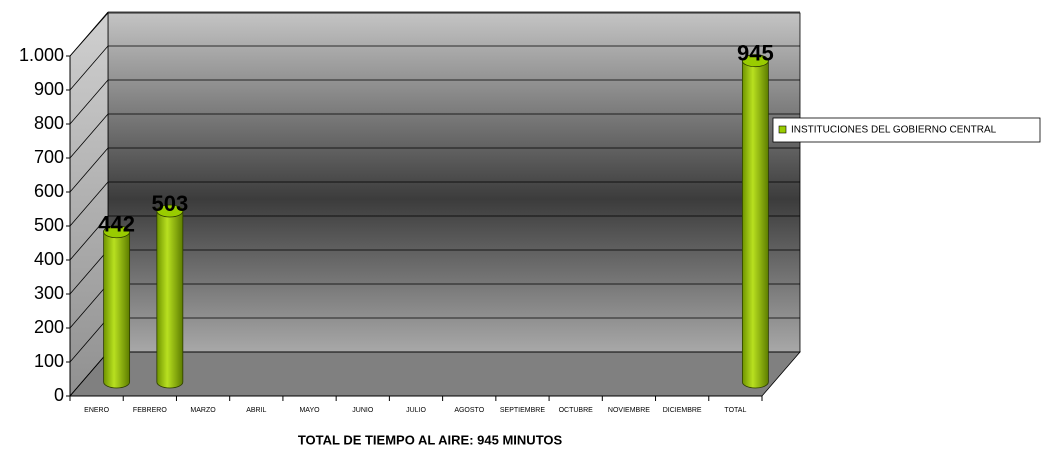 Image resolution: width=1041 pixels, height=451 pixels. Describe the element at coordinates (41, 55) in the screenshot. I see `y-tick-label: 1.000` at that location.